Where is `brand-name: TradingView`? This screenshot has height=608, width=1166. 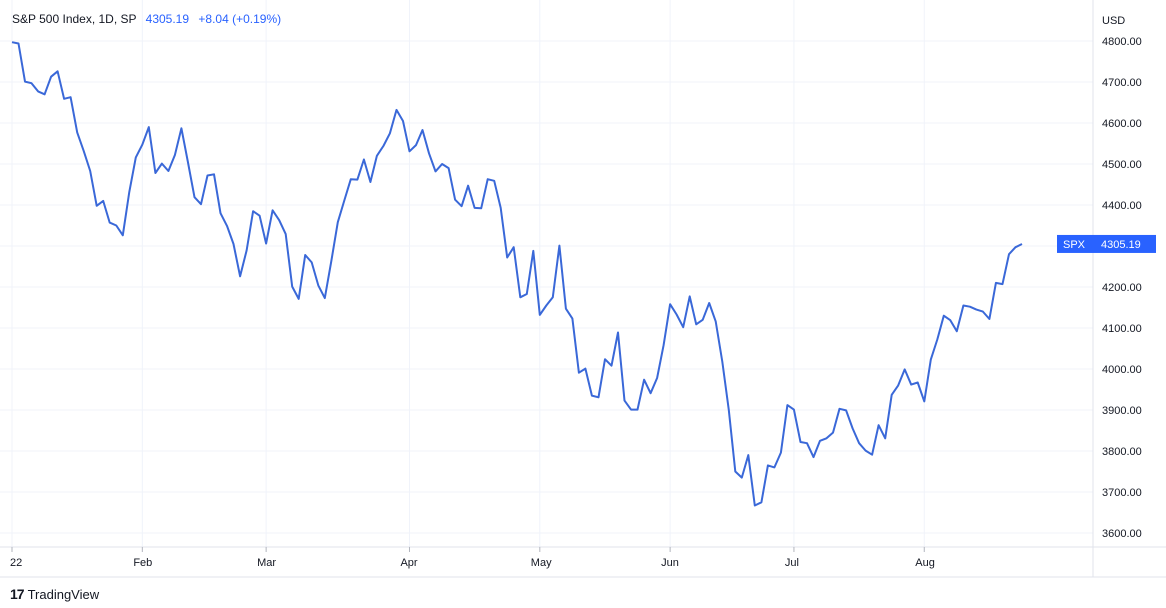 brand-name: TradingView is located at coordinates (63, 594).